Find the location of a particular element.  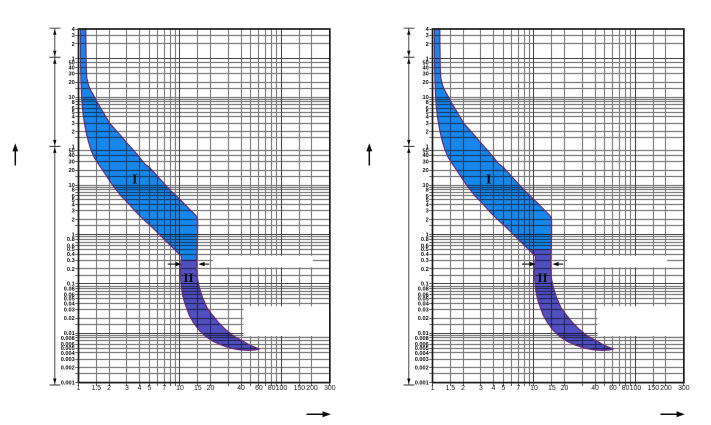

svg-text: 0.6 is located at coordinates (71, 246).